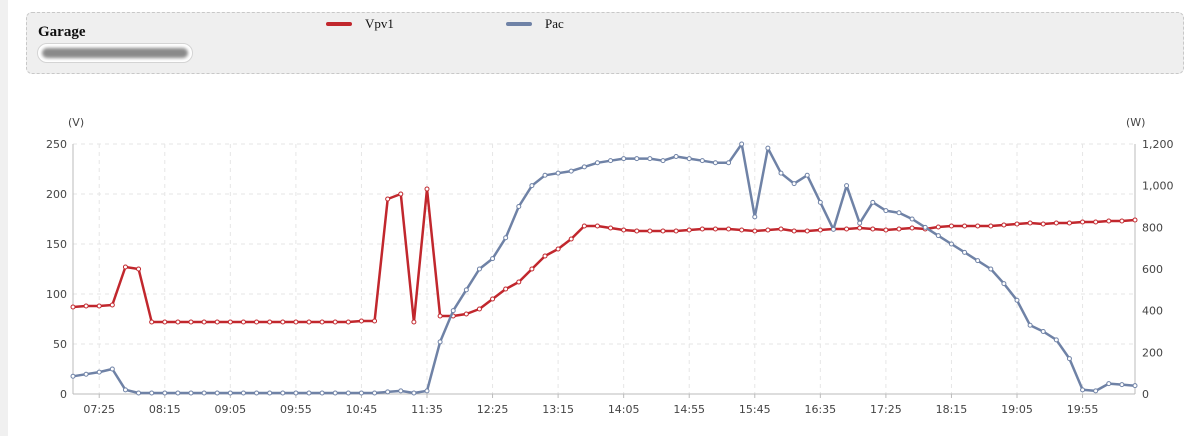 This screenshot has width=1195, height=436. What do you see at coordinates (554, 23) in the screenshot?
I see `legend-label-pac: Pac` at bounding box center [554, 23].